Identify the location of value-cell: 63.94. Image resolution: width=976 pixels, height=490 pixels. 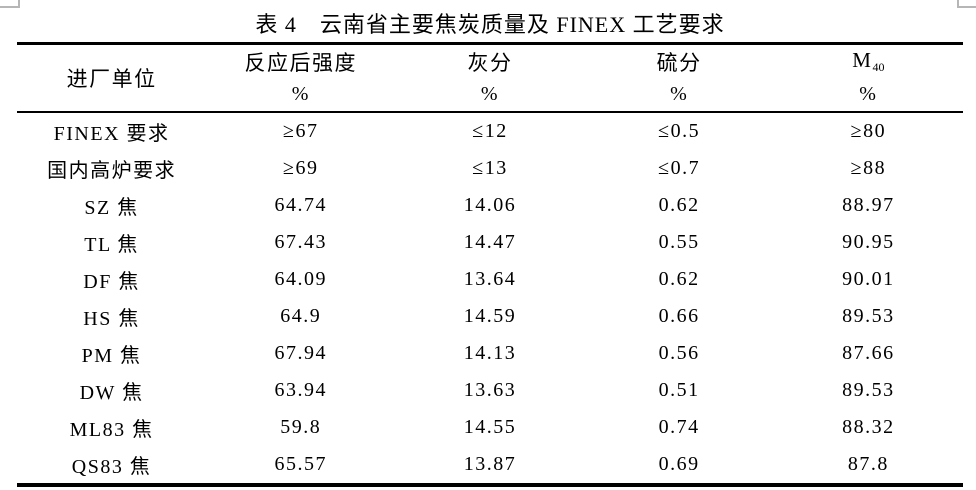
(301, 390).